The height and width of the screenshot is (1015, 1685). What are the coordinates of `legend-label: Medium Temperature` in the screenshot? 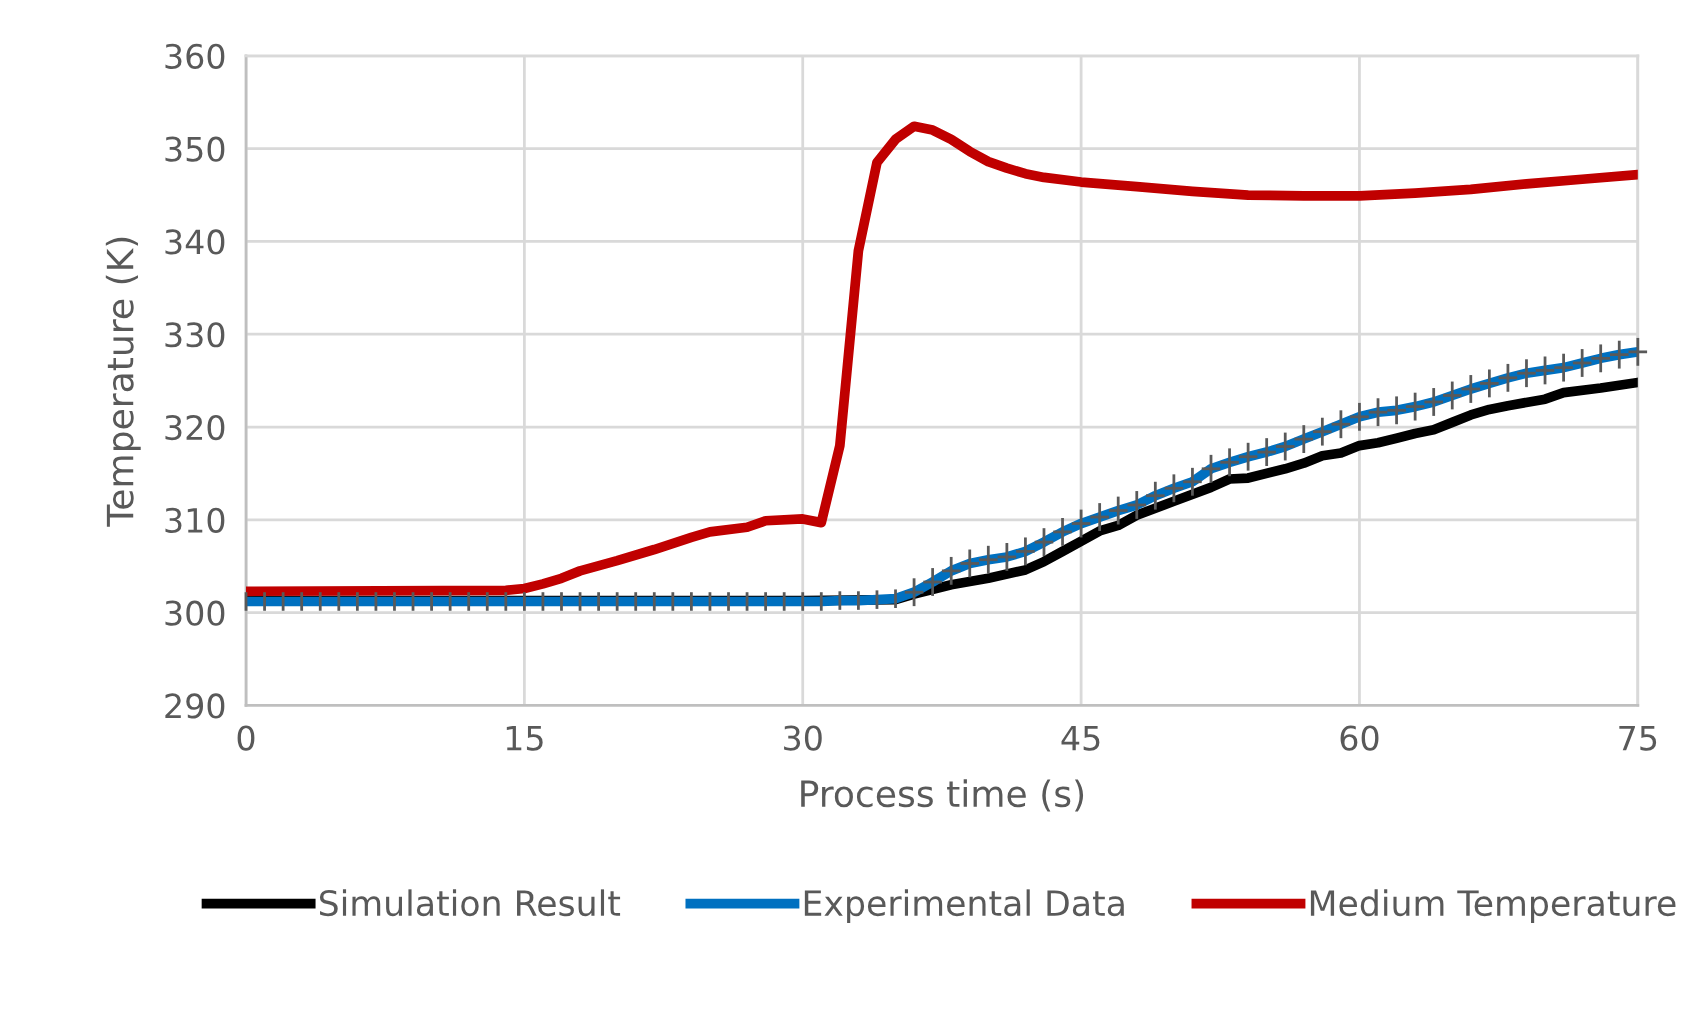 It's located at (1493, 906).